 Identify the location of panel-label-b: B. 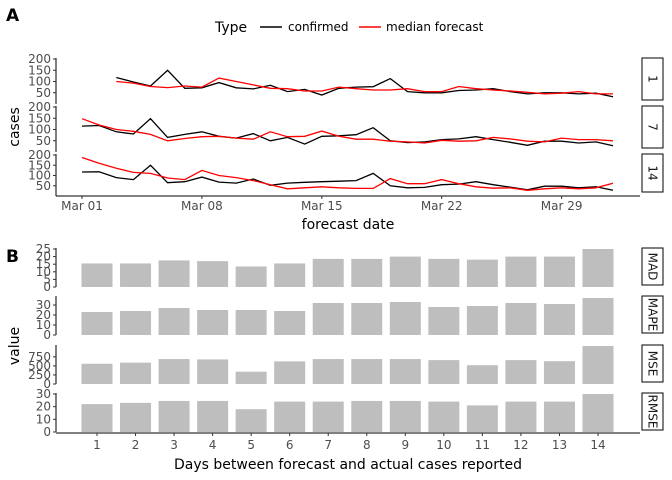
(12, 257).